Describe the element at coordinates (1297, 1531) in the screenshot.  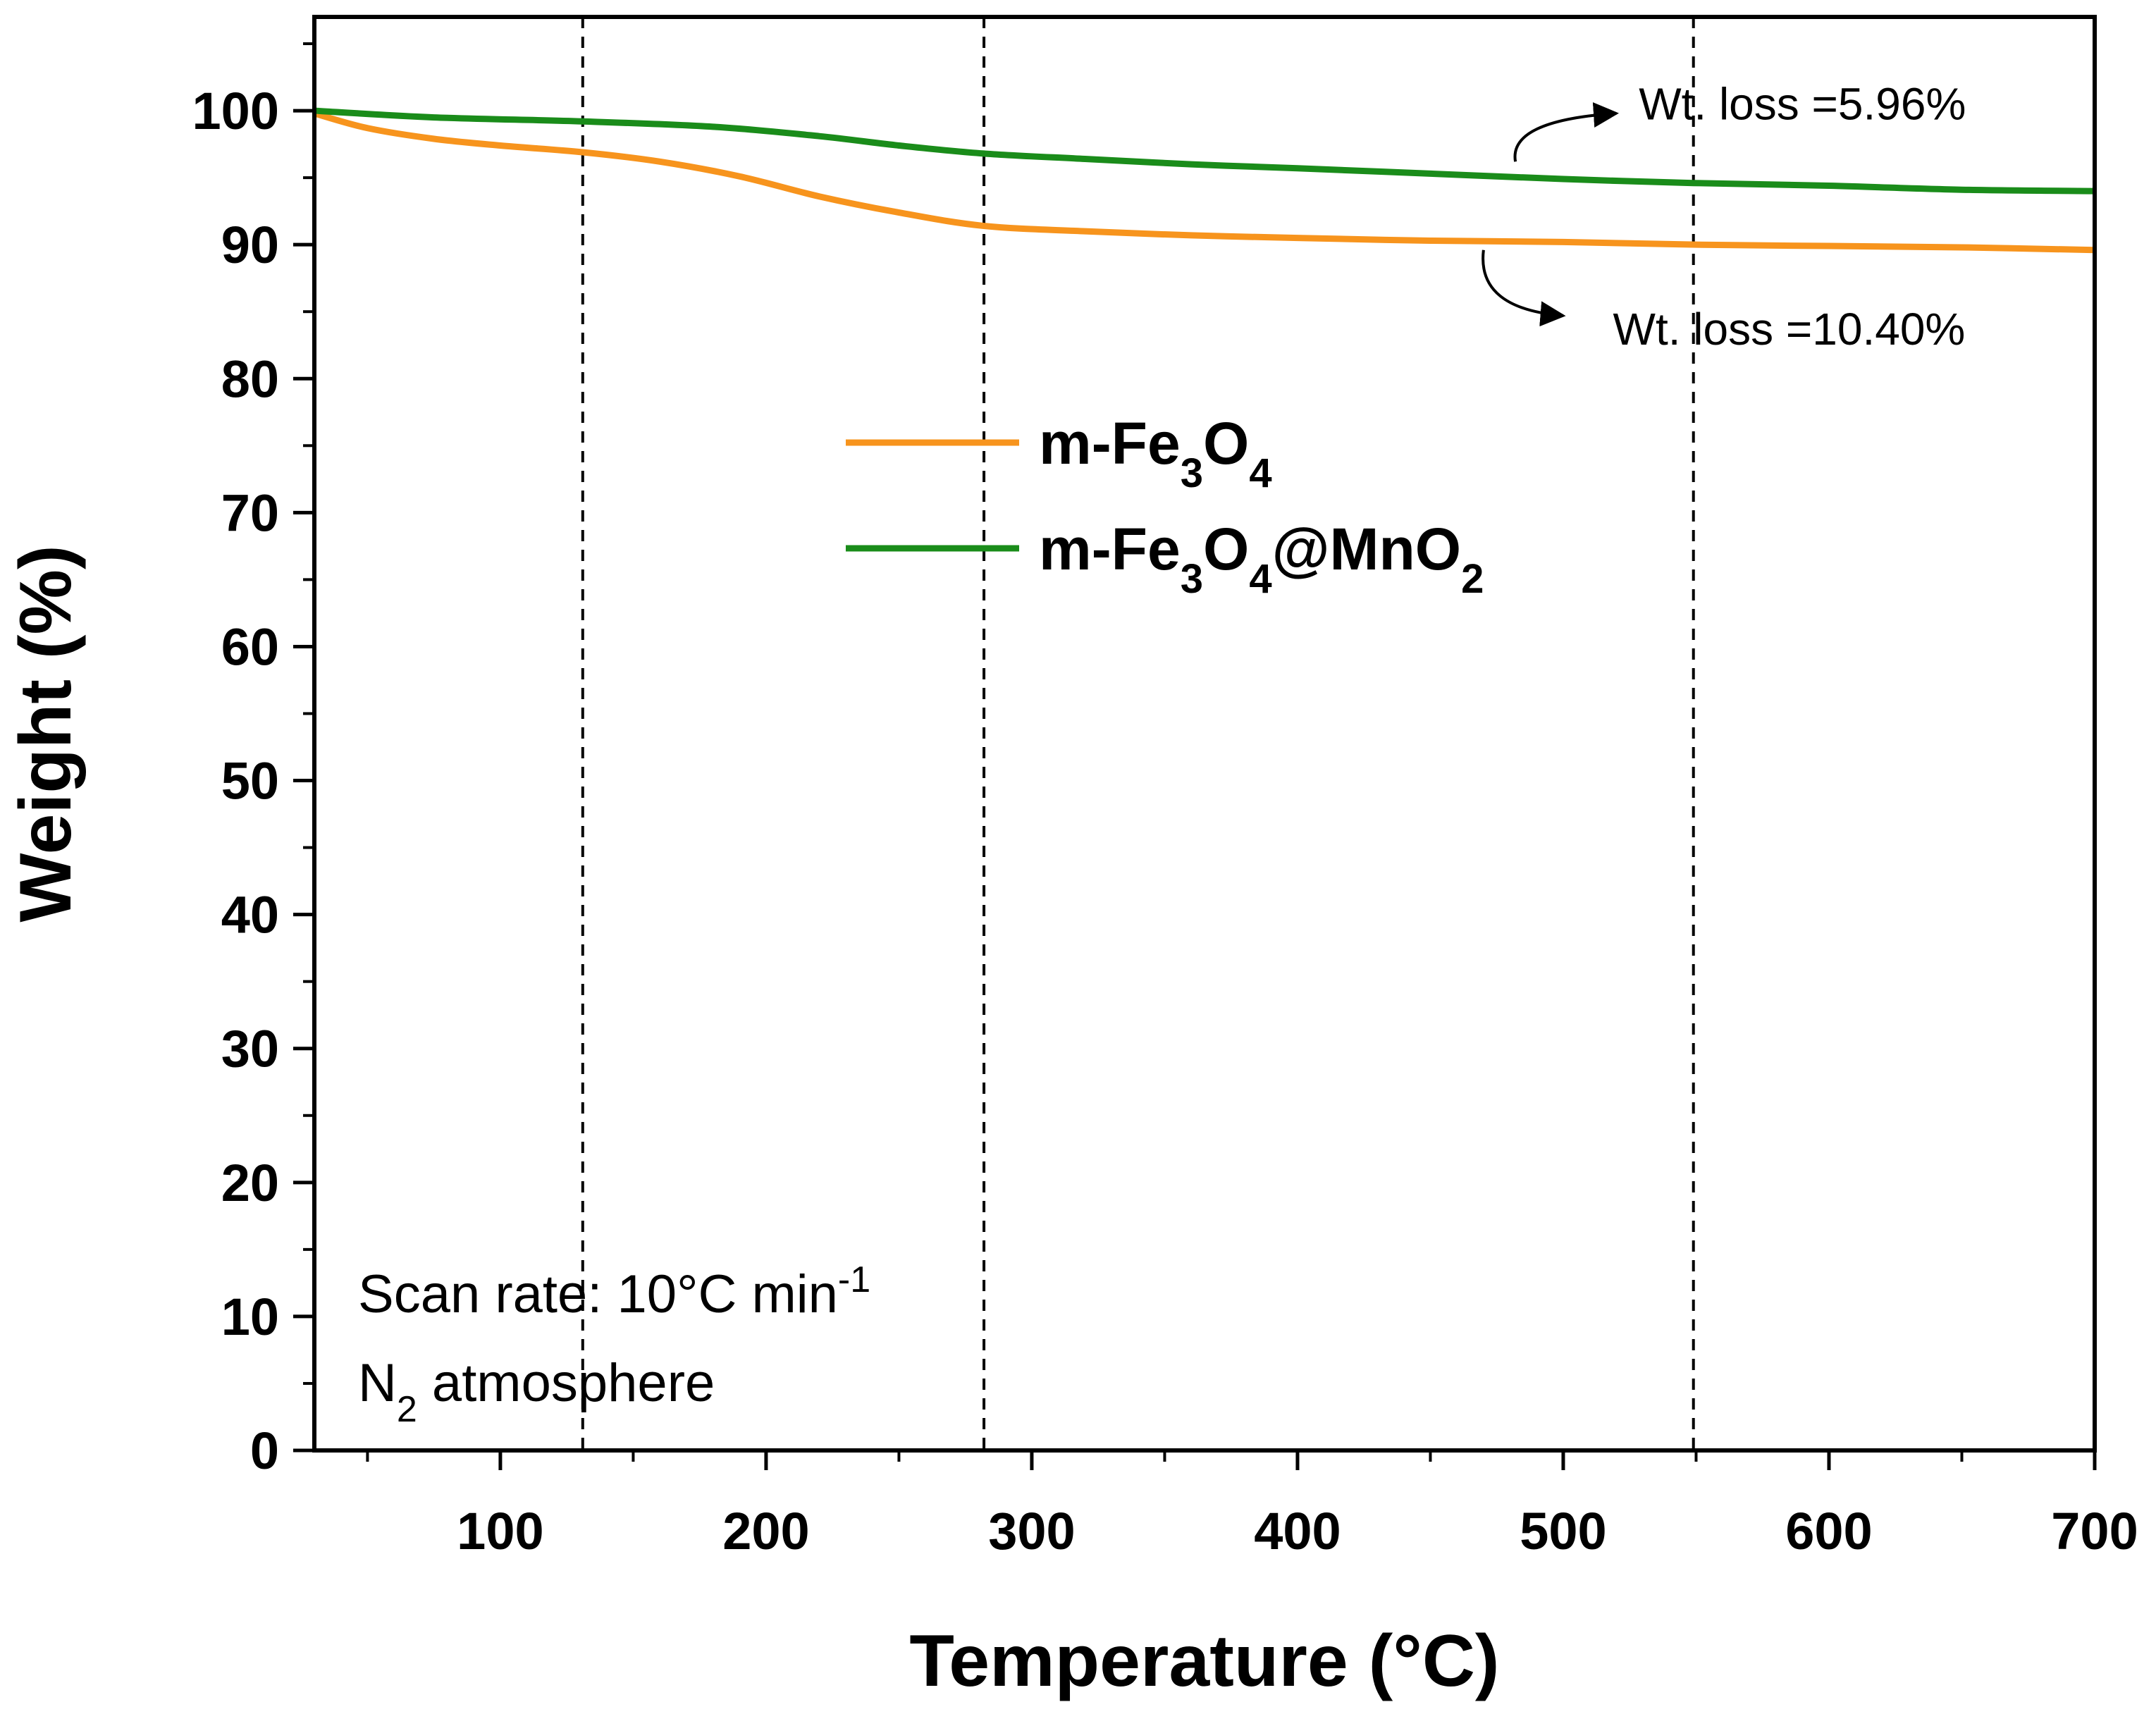
I see `x-tick-label: 400` at that location.